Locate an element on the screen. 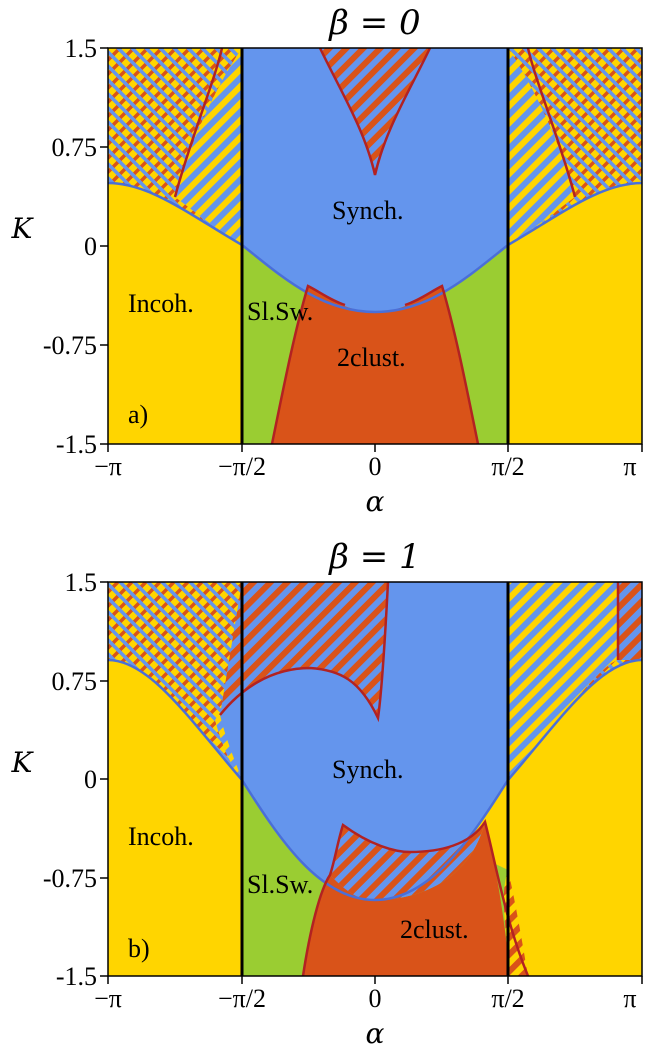  label-clust-b: 2clust. is located at coordinates (434, 929).